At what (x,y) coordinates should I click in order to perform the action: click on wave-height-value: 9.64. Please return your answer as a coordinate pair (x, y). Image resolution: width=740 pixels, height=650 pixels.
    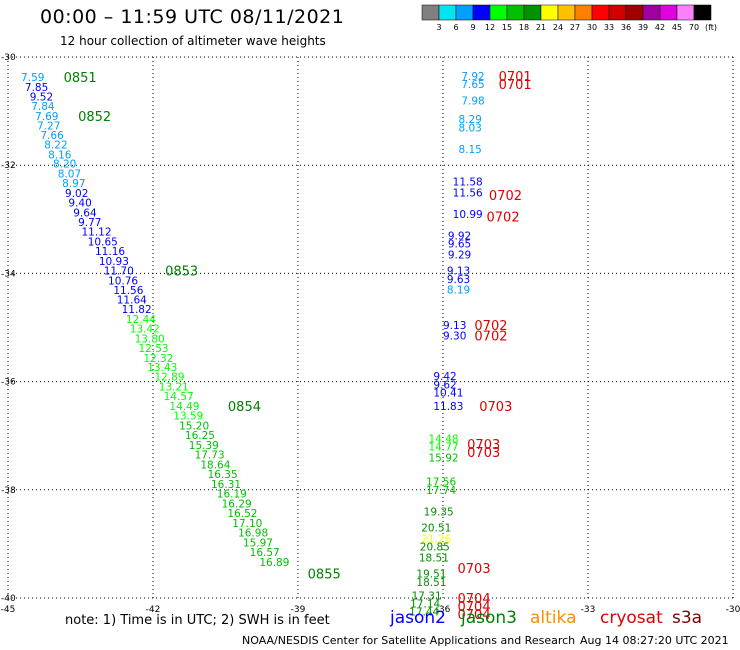
    Looking at the image, I should click on (85, 213).